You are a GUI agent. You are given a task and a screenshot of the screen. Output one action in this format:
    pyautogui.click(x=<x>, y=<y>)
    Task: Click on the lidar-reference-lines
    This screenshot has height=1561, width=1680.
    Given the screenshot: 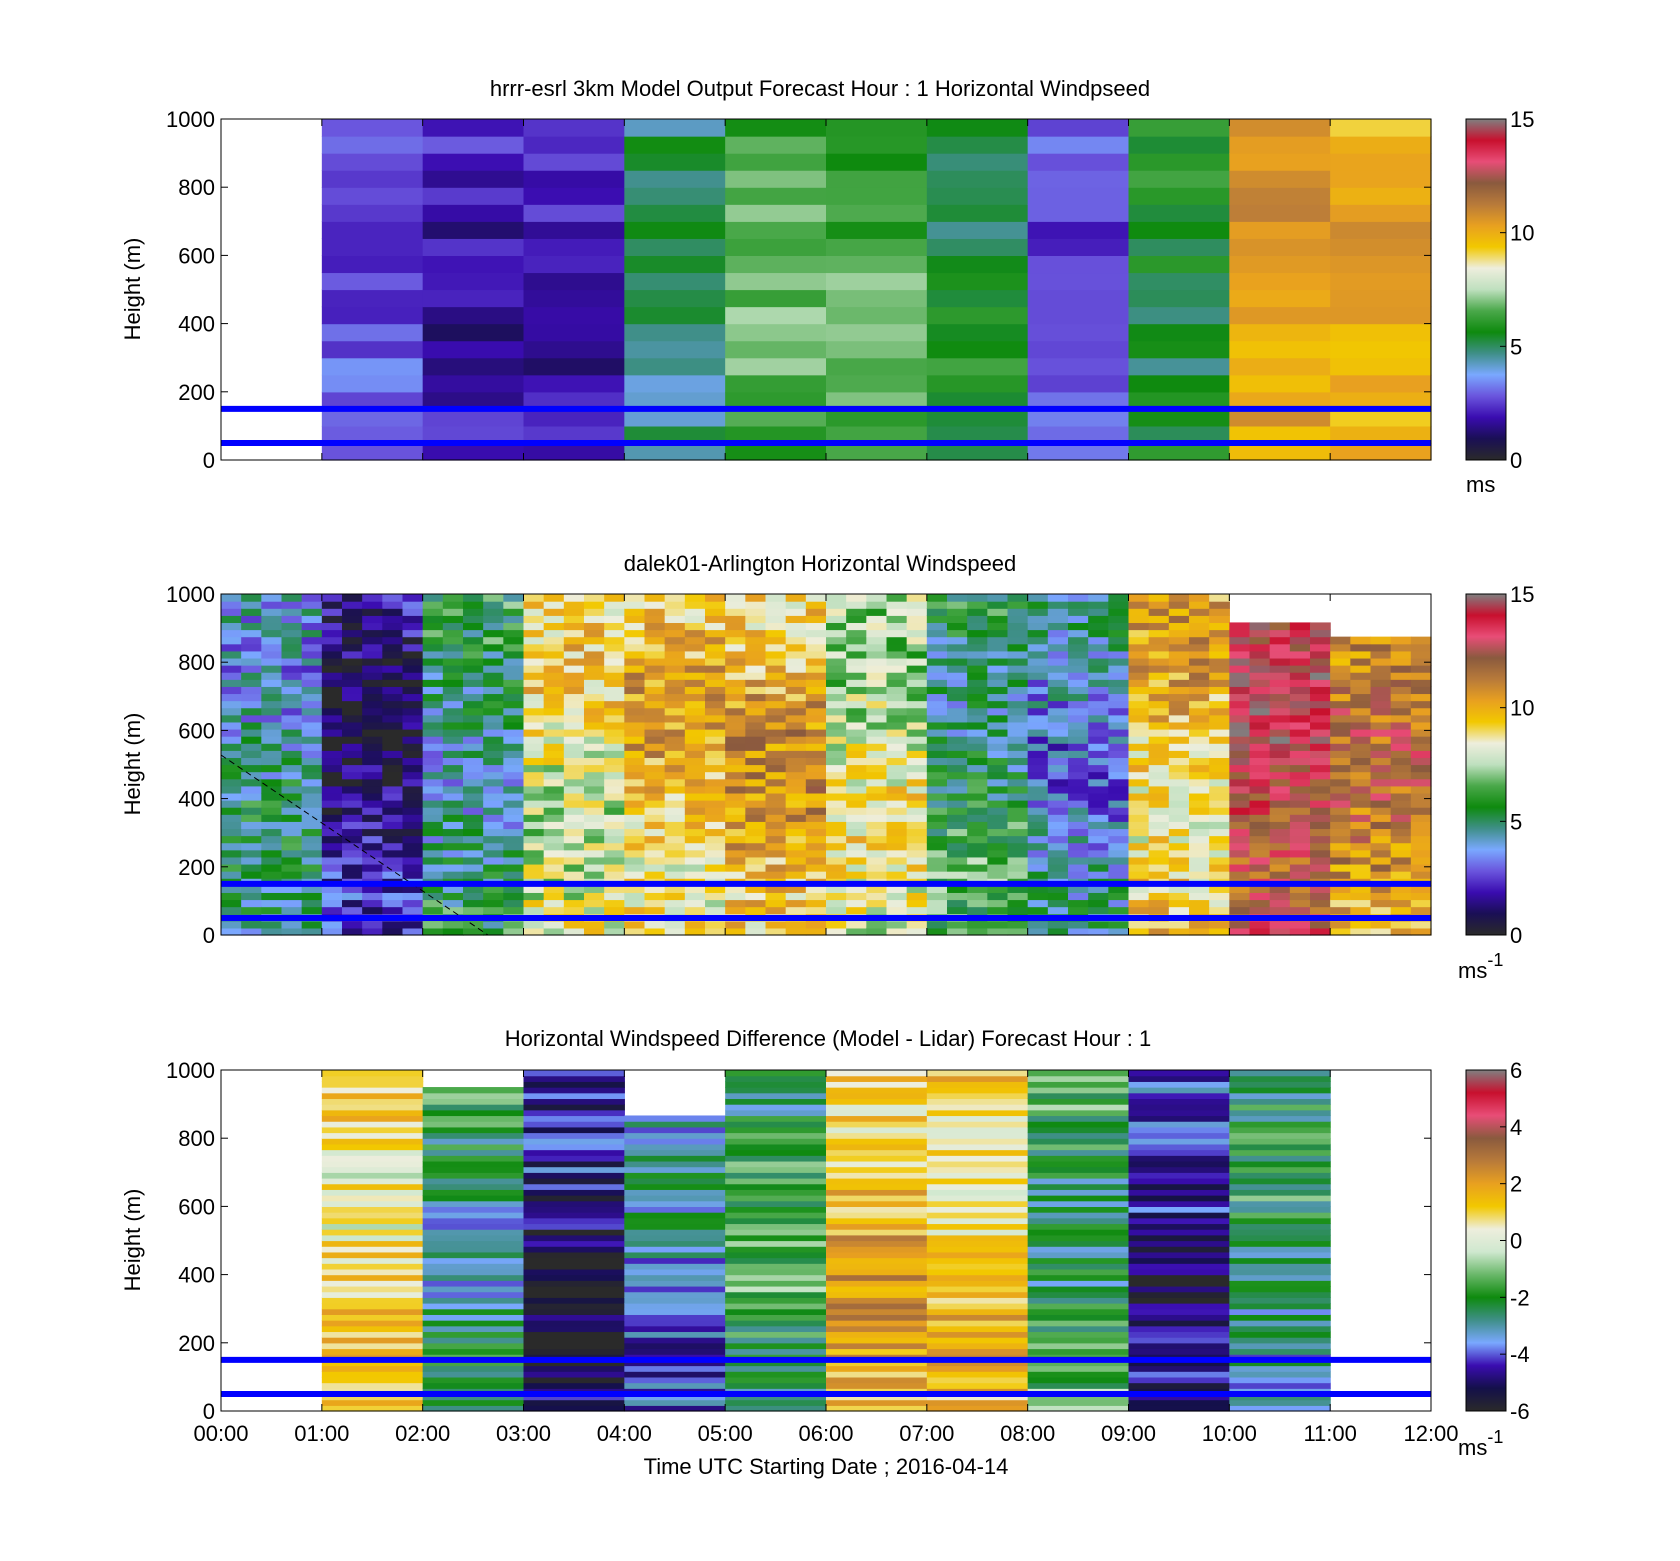 What is the action you would take?
    pyautogui.click(x=826, y=900)
    